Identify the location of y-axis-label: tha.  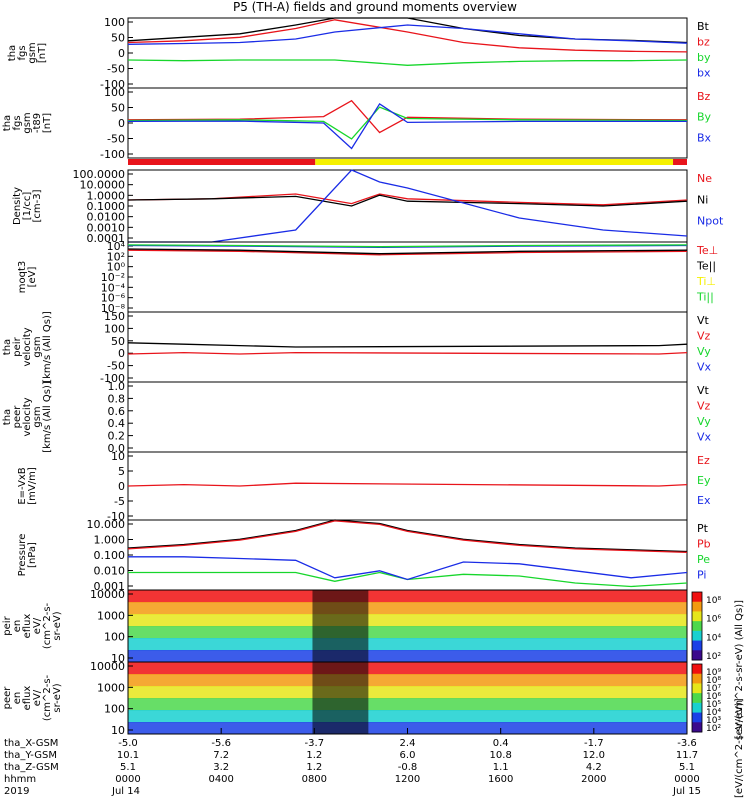
(1, 698).